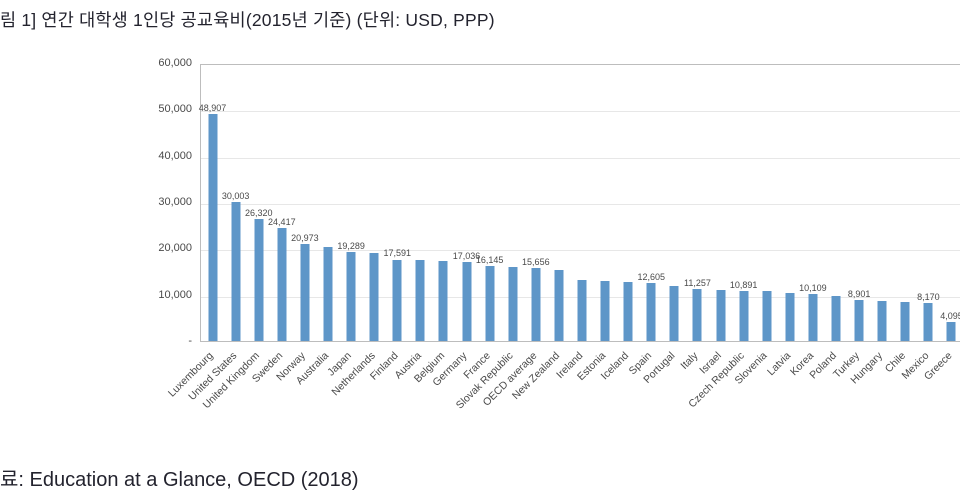 Image resolution: width=960 pixels, height=502 pixels. I want to click on y-tick-label: 40,000, so click(175, 155).